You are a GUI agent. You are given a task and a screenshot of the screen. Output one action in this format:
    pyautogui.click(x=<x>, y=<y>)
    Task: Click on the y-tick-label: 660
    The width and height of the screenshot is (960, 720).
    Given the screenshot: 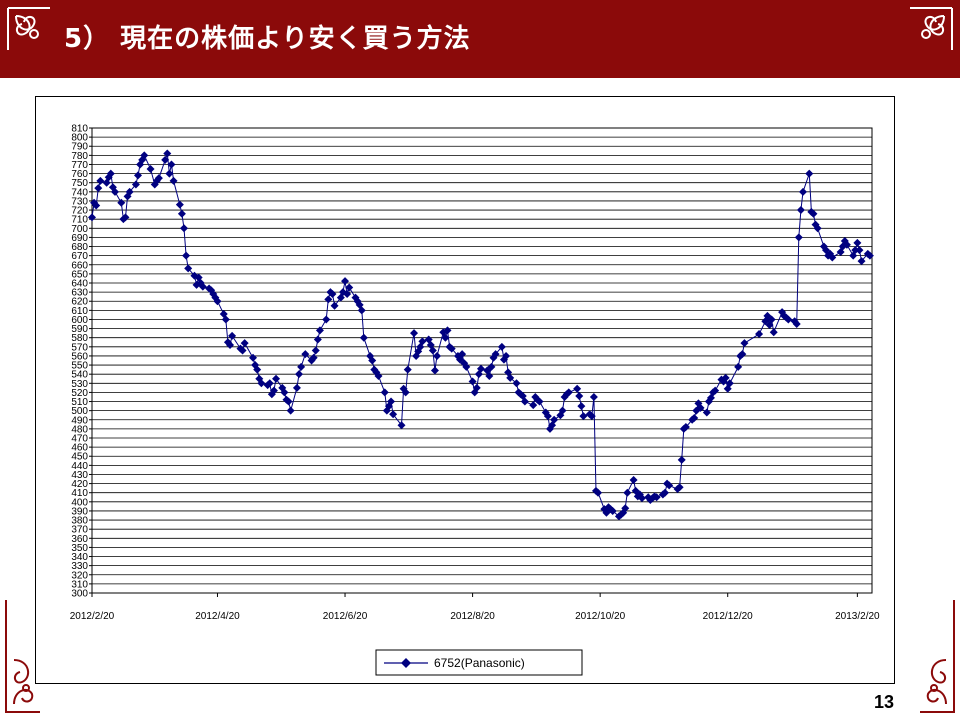 What is the action you would take?
    pyautogui.click(x=79, y=265)
    